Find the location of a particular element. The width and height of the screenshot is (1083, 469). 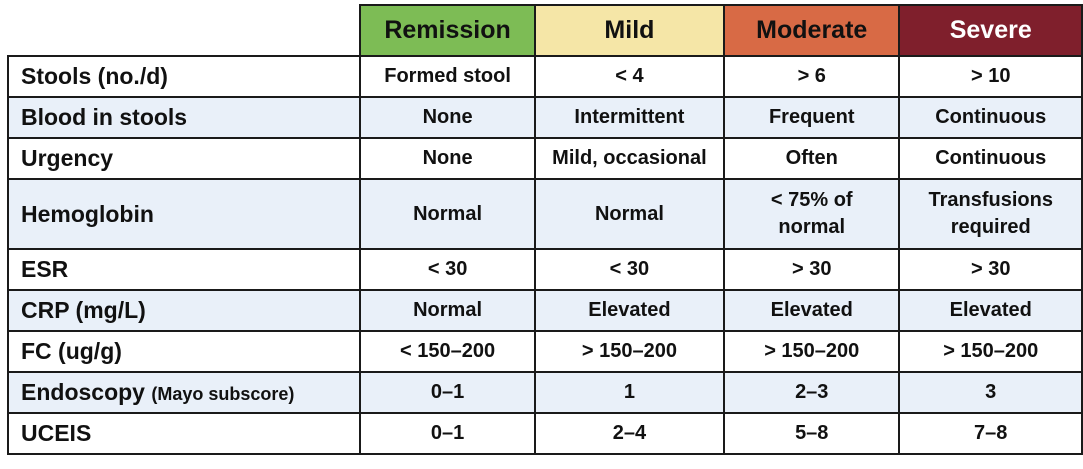

row-label-text: Endoscopy is located at coordinates (83, 392).